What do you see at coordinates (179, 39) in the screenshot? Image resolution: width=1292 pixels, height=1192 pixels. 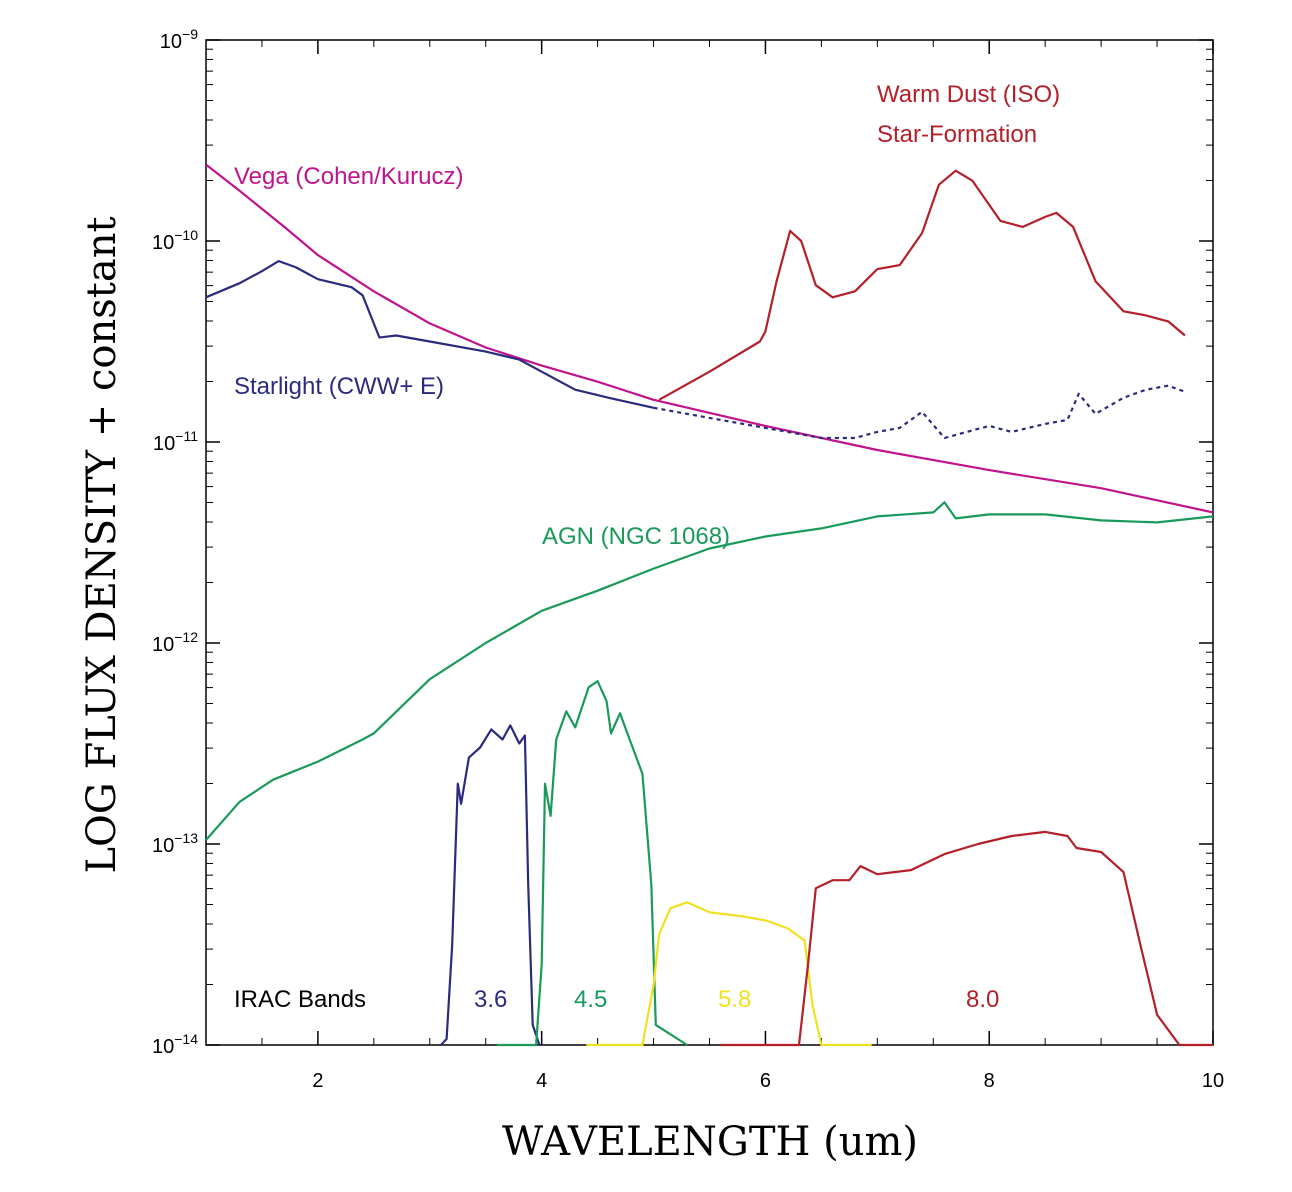 I see `y-tick-label: 10−9` at bounding box center [179, 39].